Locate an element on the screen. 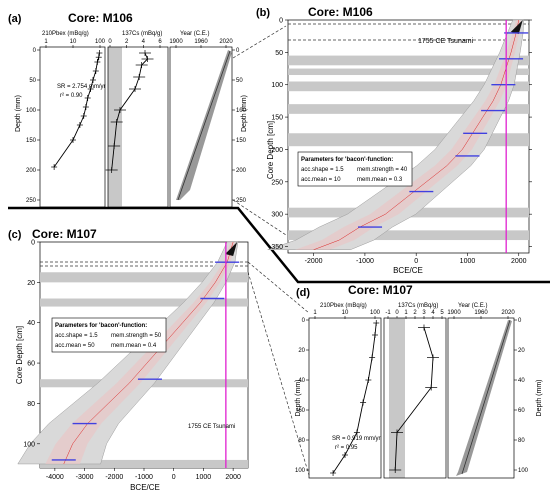 Image resolution: width=550 pixels, height=502 pixels. panel-a-col2-title: 137Cs (mBq/g) is located at coordinates (142, 34).